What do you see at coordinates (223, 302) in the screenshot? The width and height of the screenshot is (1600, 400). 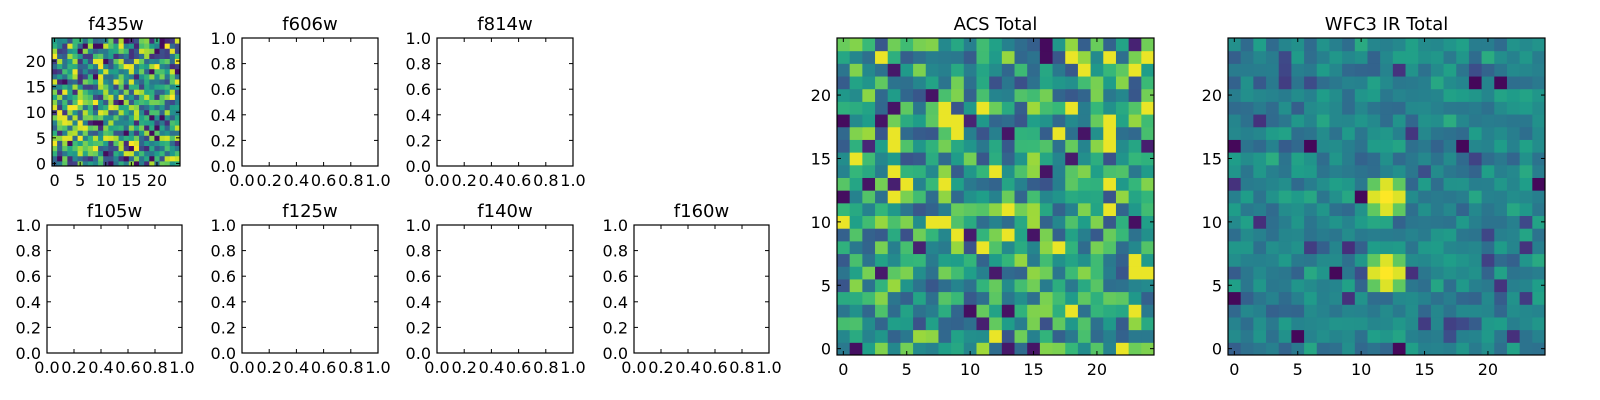 I see `y-tick-label: 0.4` at bounding box center [223, 302].